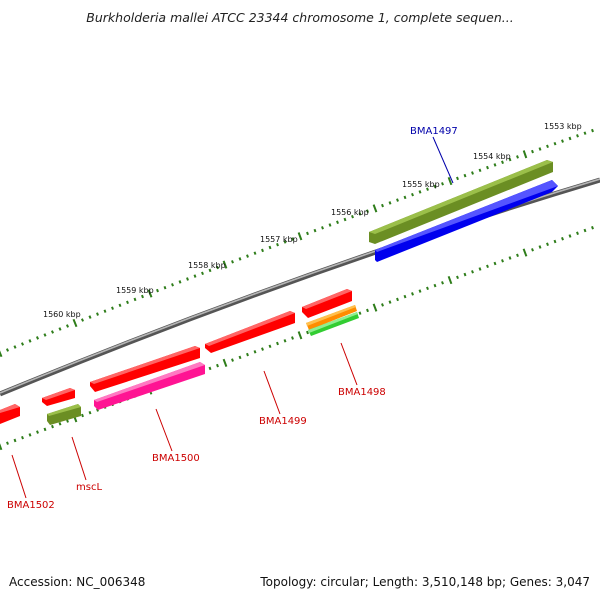 The image size is (600, 600). I want to click on gene-label-bma1500: BMA1500, so click(176, 458).